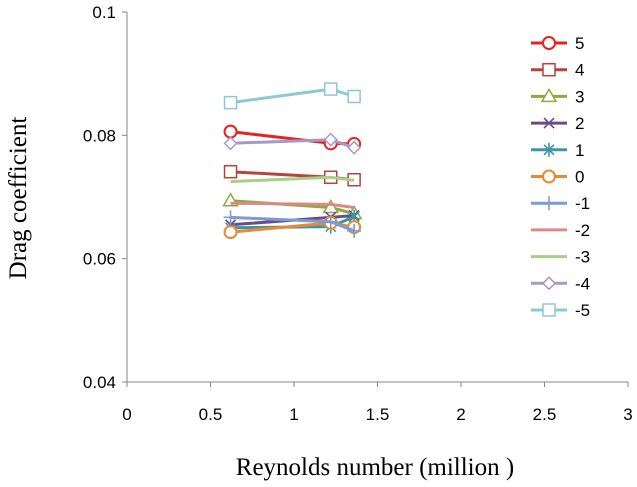 This screenshot has height=487, width=637. I want to click on y-tick-label: 0.06, so click(99, 259).